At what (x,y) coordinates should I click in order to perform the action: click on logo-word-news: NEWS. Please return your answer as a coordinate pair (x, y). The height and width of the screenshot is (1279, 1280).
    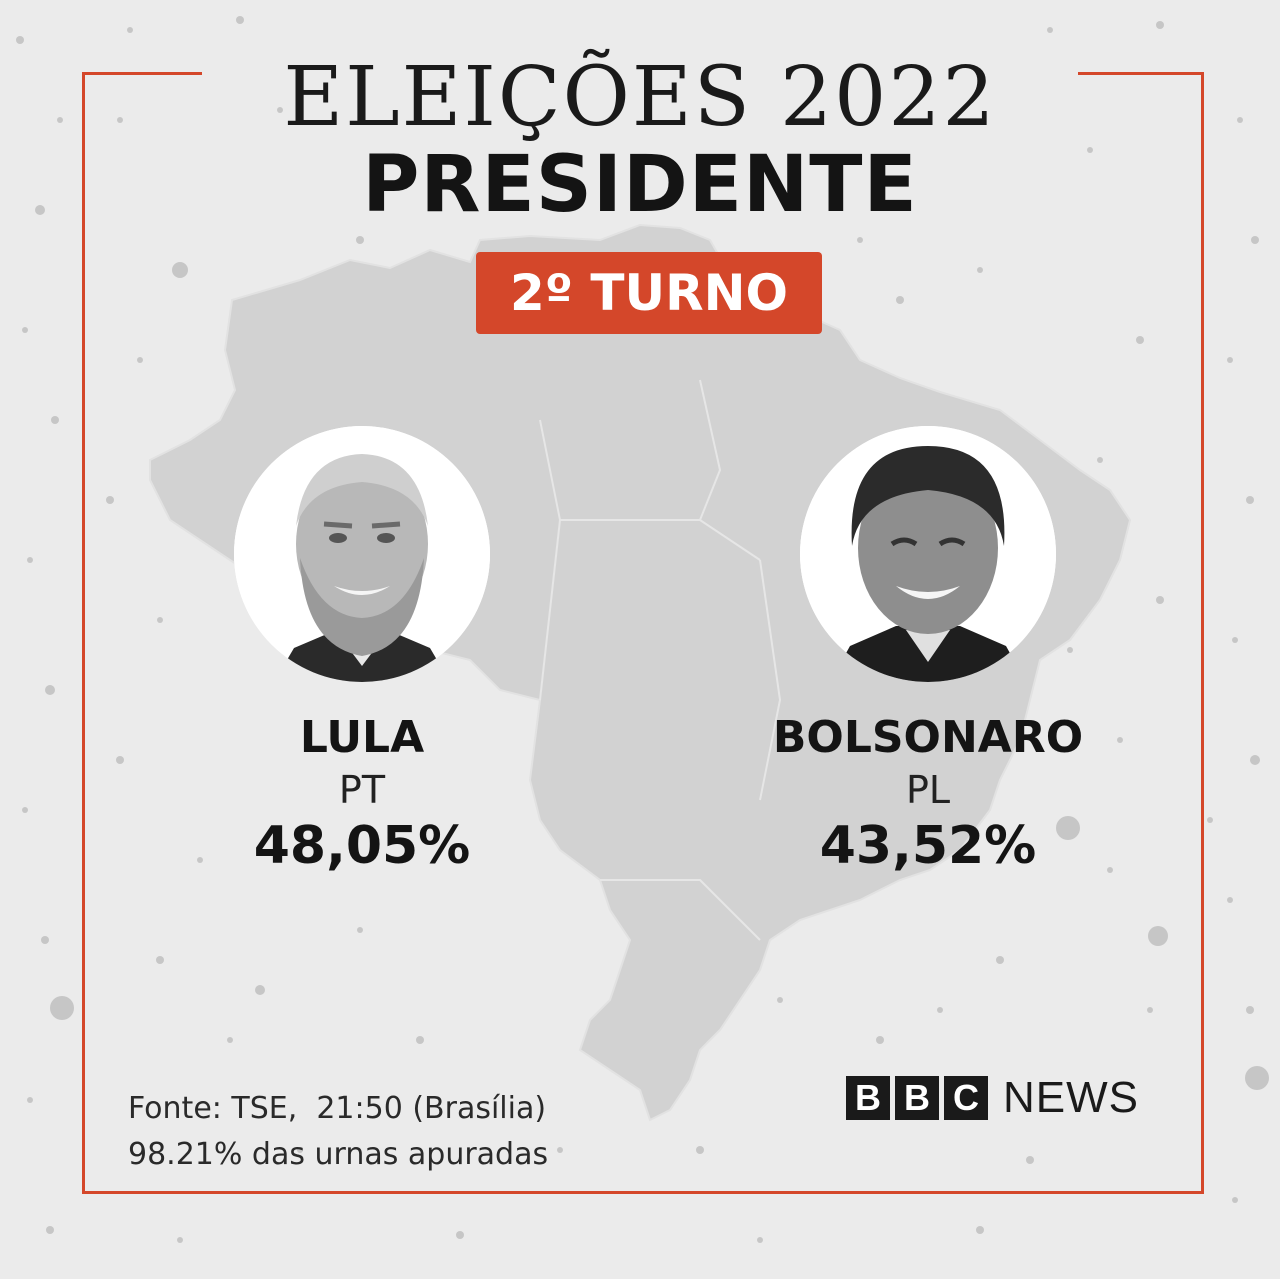
    Looking at the image, I should click on (1071, 1097).